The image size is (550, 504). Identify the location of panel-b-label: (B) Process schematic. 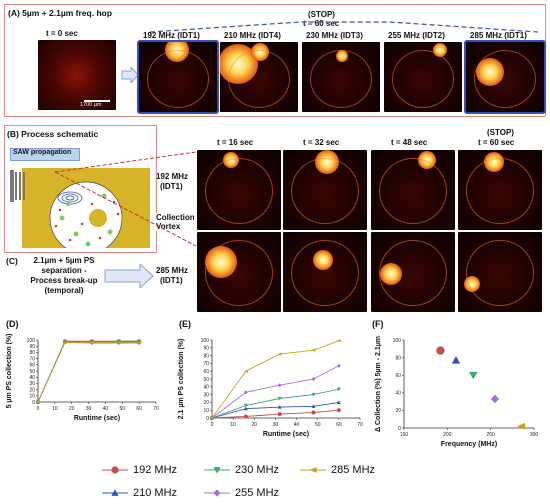
(53, 134).